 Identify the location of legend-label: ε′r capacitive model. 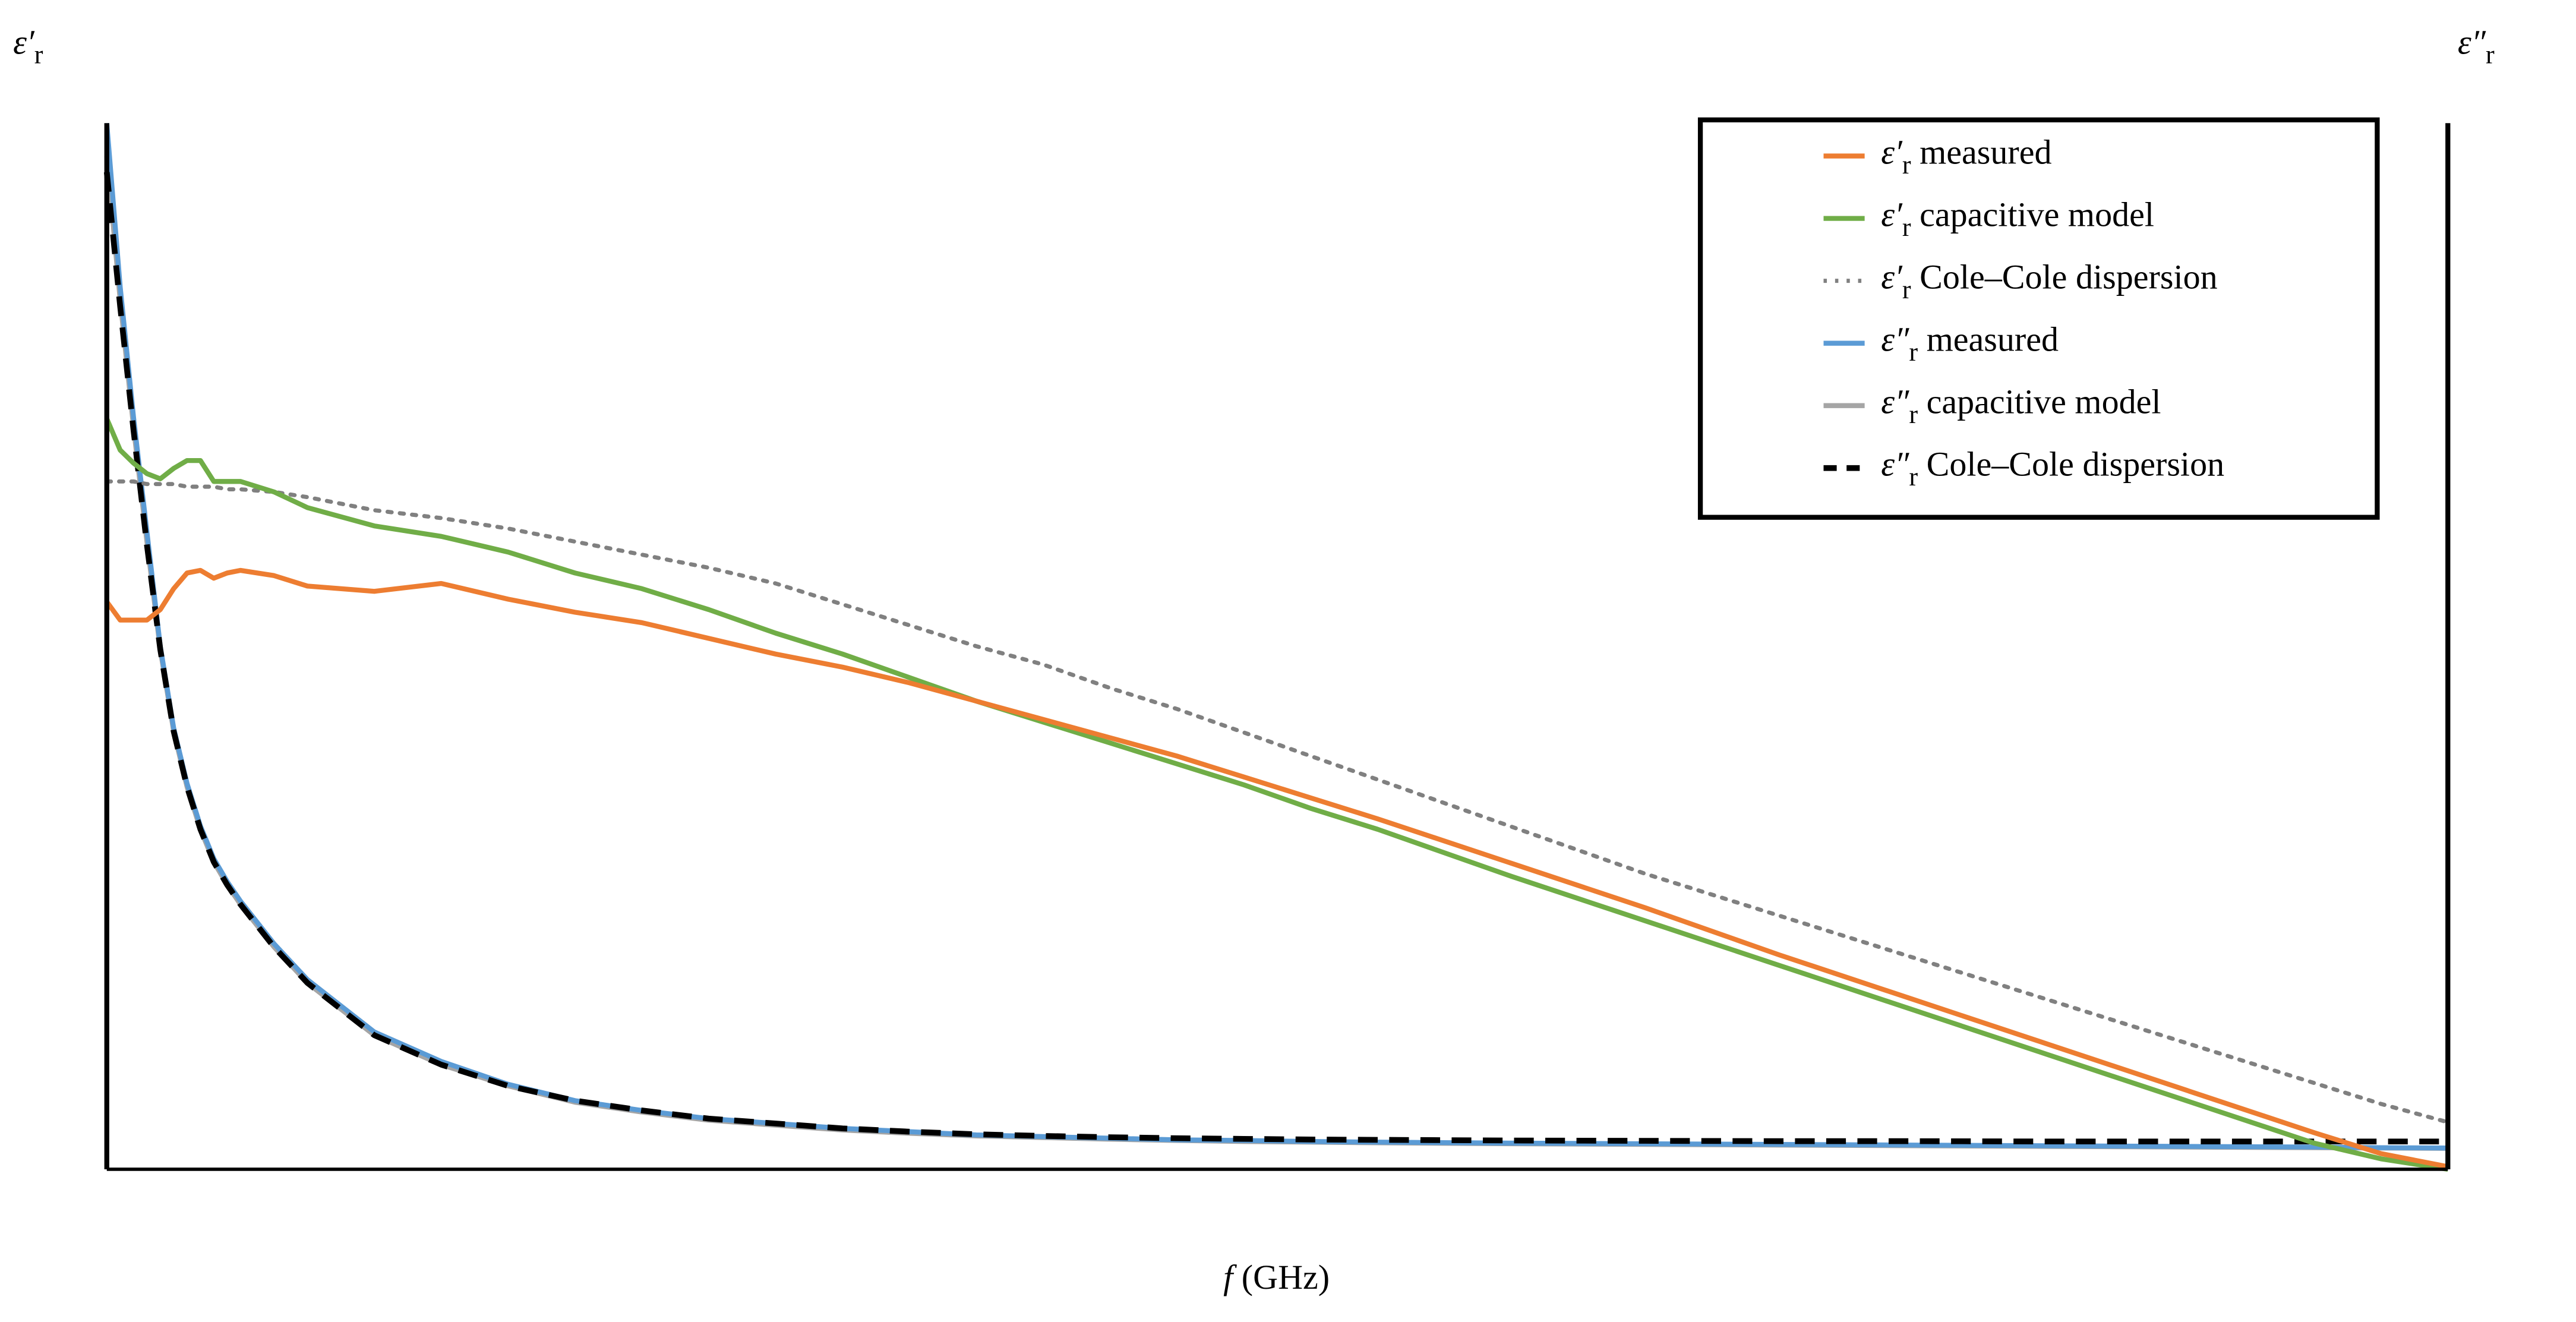
(2017, 218).